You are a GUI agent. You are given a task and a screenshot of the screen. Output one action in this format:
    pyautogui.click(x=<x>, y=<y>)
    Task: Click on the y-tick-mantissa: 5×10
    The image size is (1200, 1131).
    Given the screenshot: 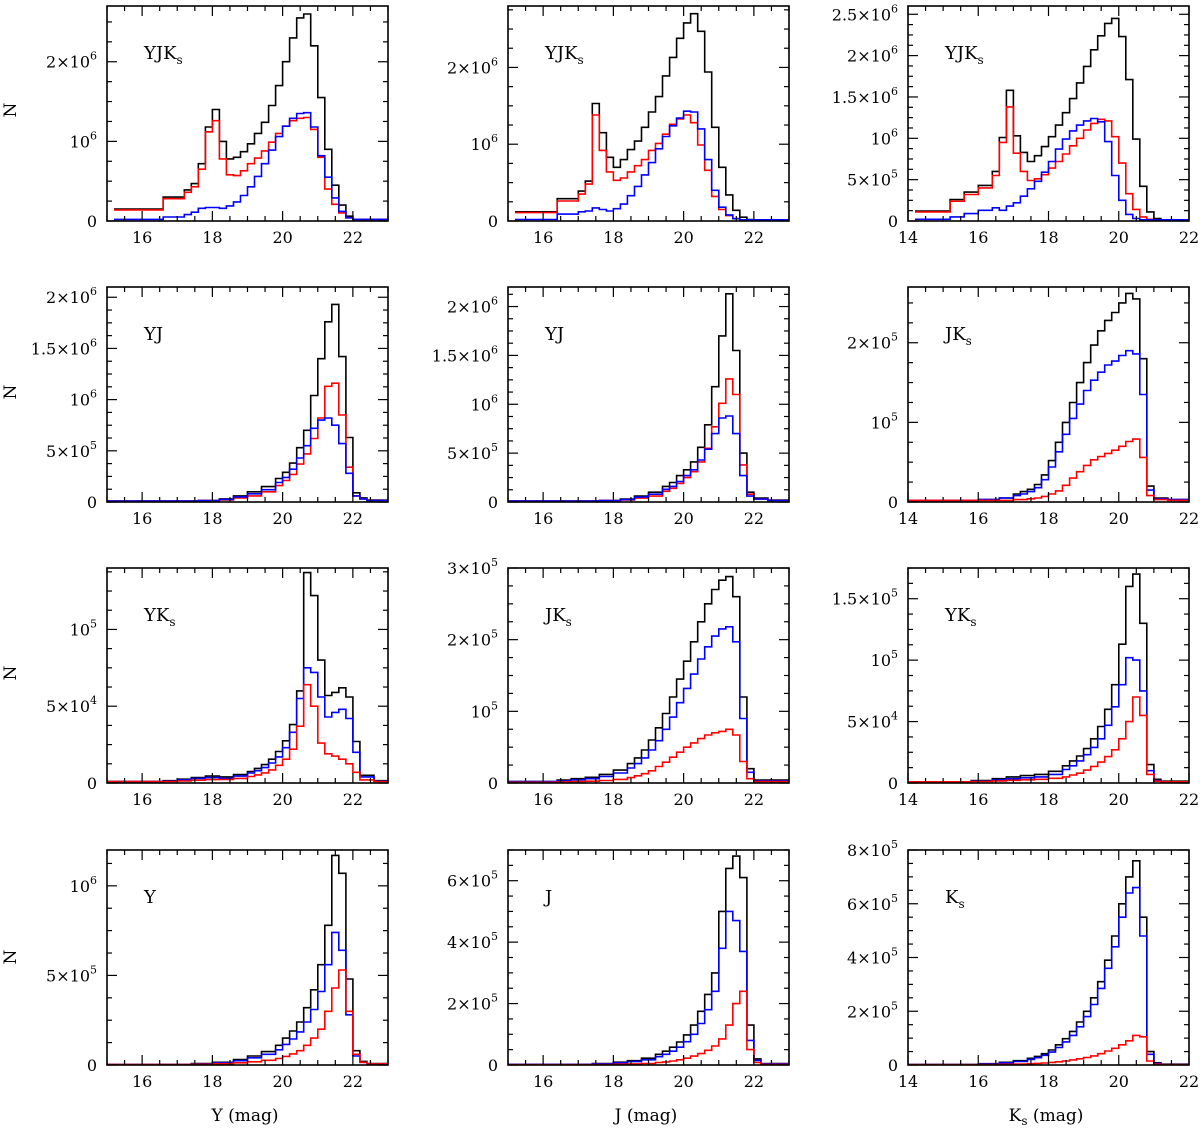 What is the action you would take?
    pyautogui.click(x=68, y=975)
    